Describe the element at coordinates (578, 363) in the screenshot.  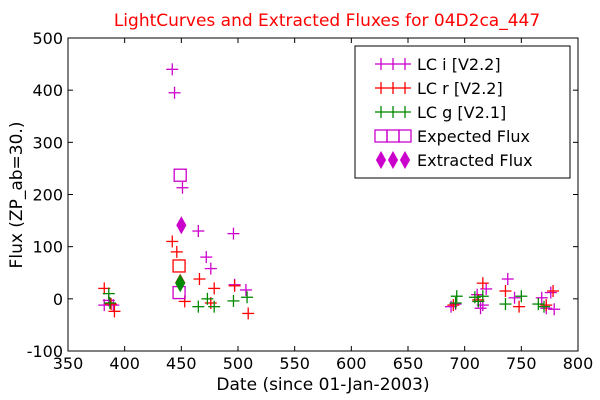
I see `x-tick-label: 800` at that location.